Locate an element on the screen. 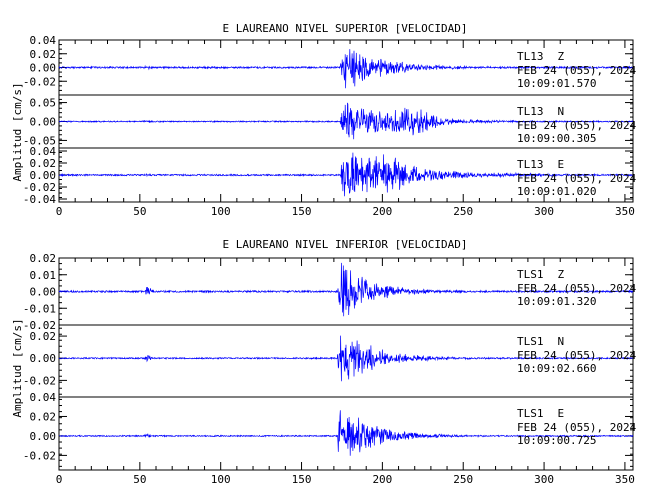 This screenshot has width=650, height=500. panel-title: E LAUREANO NIVEL SUPERIOR [VELOCIDAD] is located at coordinates (344, 28).